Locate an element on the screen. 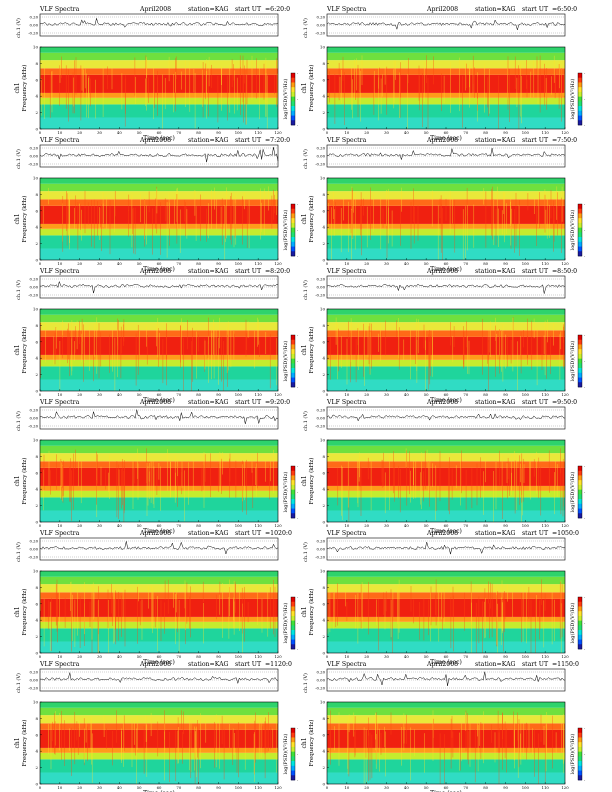 The image size is (612, 792). x-tick-label: 0 is located at coordinates (327, 656).